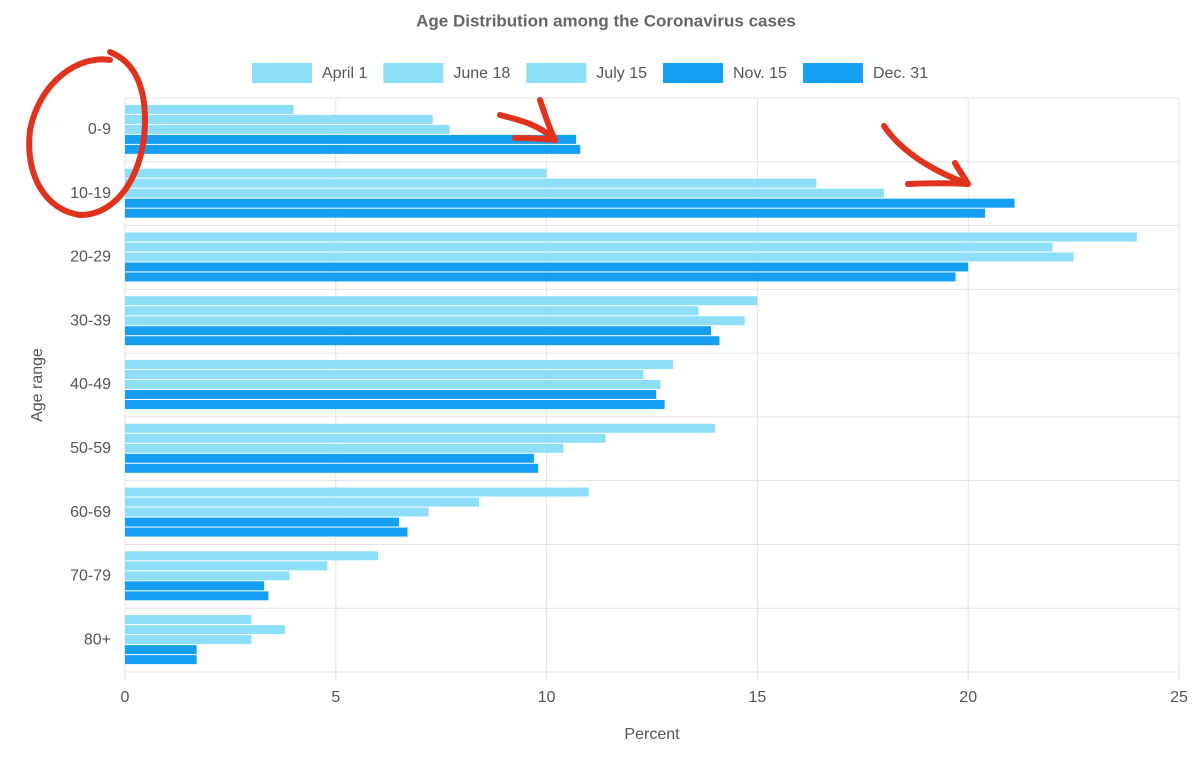 The height and width of the screenshot is (759, 1200). I want to click on x-tick-label: 5, so click(335, 697).